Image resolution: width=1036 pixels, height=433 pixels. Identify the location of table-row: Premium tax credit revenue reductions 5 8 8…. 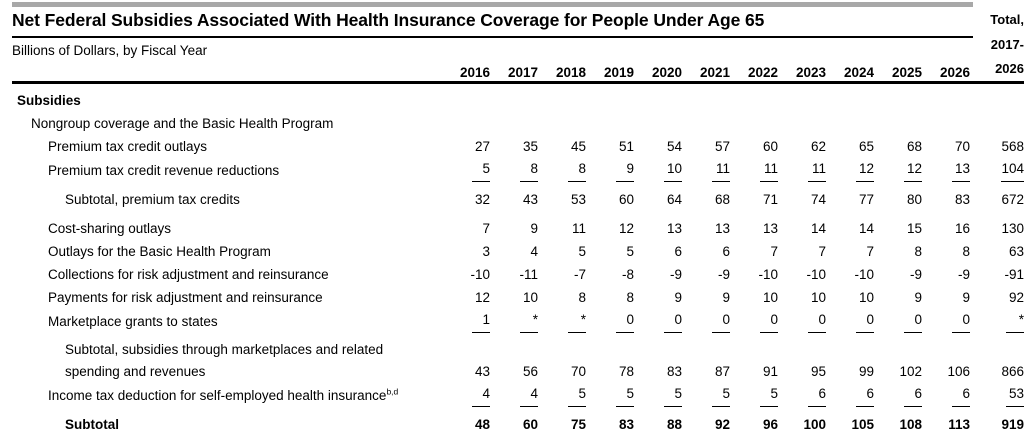
(524, 170).